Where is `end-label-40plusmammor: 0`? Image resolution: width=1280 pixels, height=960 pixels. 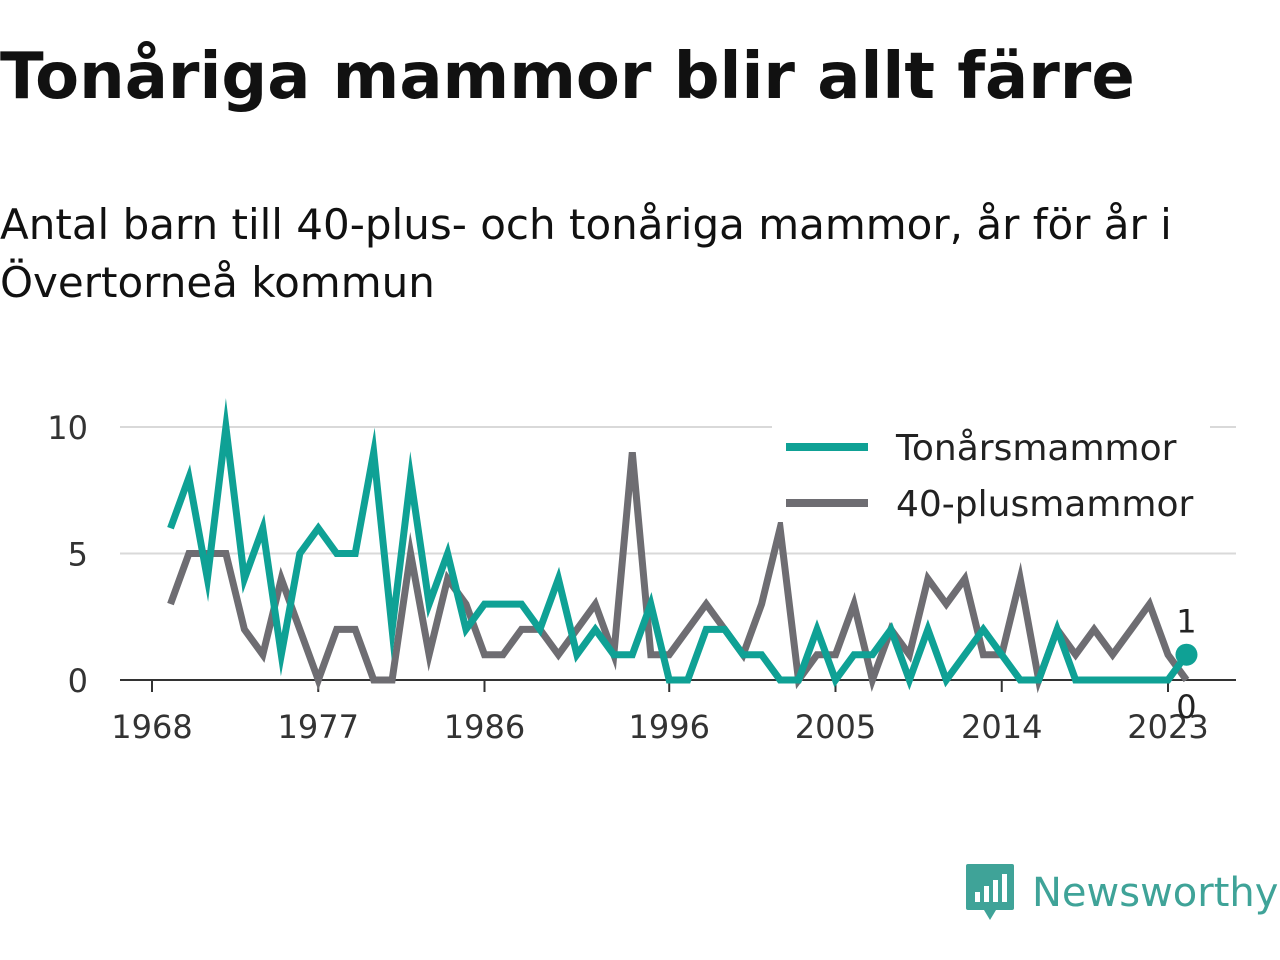
end-label-40plusmammor: 0 is located at coordinates (1186, 707).